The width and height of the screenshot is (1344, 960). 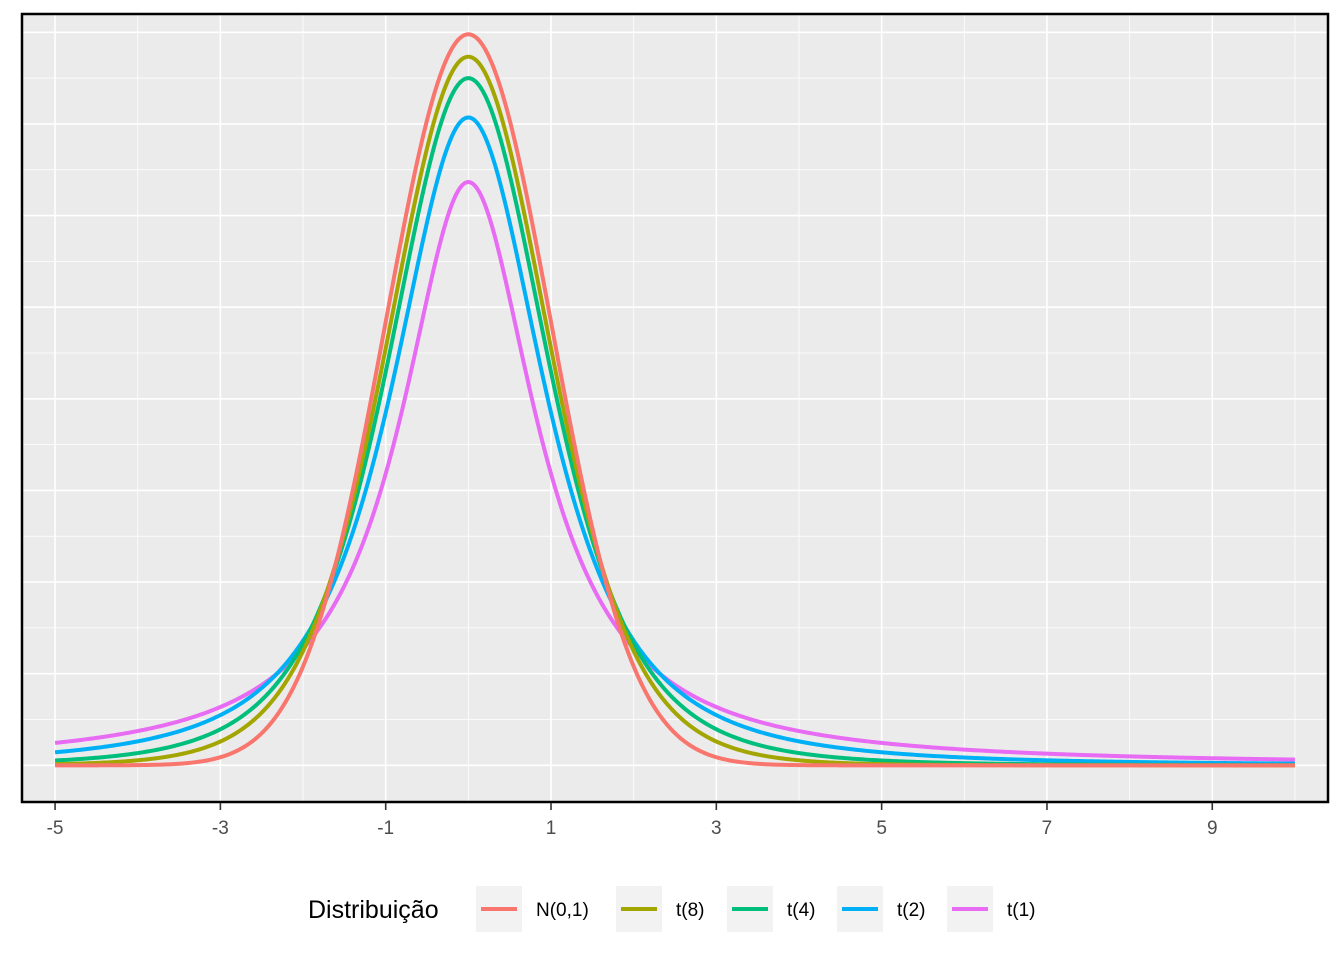 I want to click on x-tick-label: -3, so click(x=220, y=828).